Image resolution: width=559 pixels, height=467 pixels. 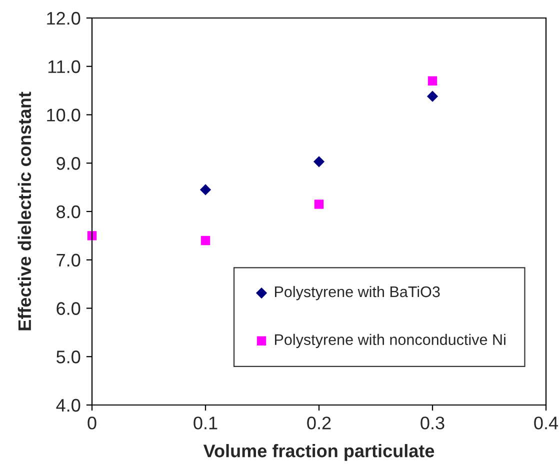 I want to click on x-tick-label: 0.4, so click(x=546, y=423).